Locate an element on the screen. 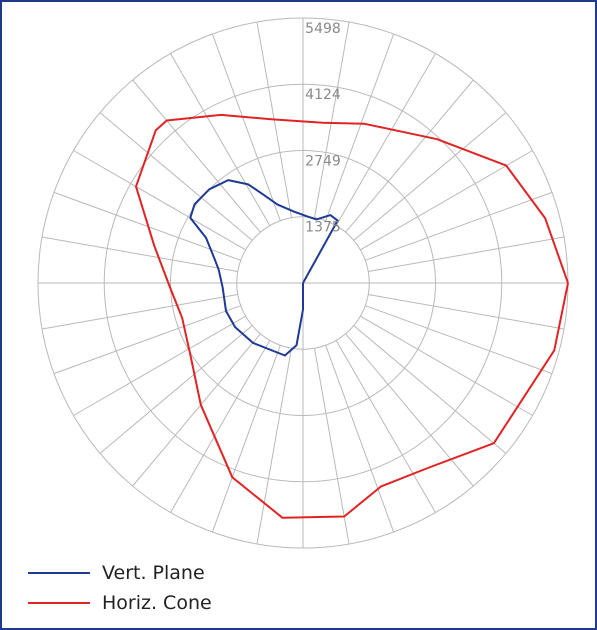 This screenshot has height=630, width=597. series-line-vert-plane is located at coordinates (264, 268).